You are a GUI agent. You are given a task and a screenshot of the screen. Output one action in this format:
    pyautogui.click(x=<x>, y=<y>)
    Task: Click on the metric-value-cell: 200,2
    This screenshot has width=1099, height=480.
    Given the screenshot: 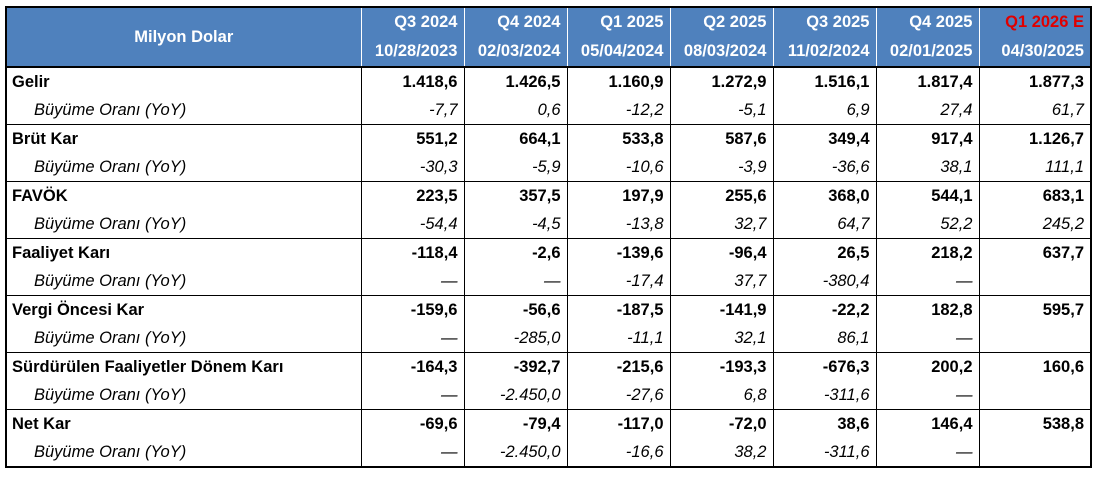 What is the action you would take?
    pyautogui.click(x=927, y=366)
    